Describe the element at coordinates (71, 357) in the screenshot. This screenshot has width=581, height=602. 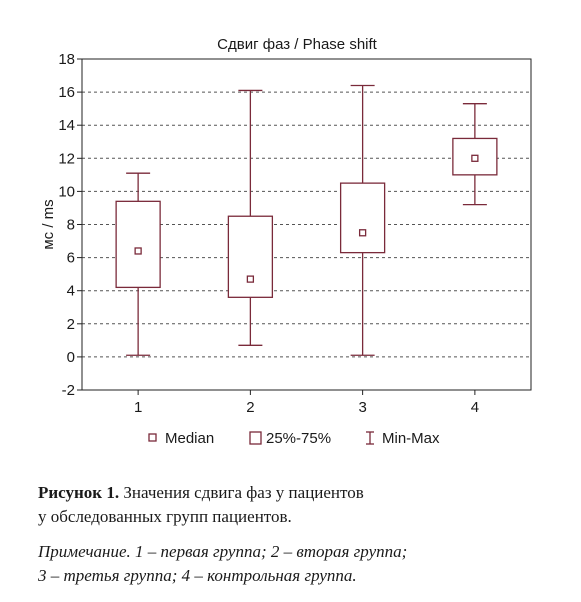
I see `y-tick-label: 0` at that location.